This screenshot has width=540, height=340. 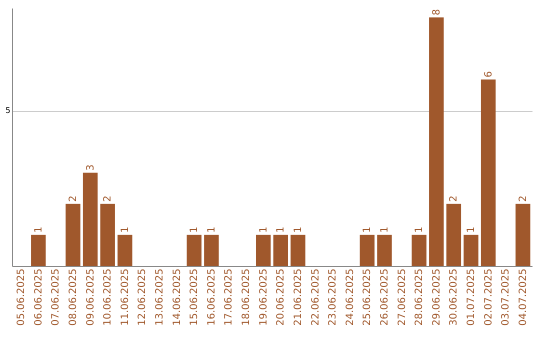 What do you see at coordinates (420, 297) in the screenshot?
I see `x-tick-label: 28.06.2025` at bounding box center [420, 297].